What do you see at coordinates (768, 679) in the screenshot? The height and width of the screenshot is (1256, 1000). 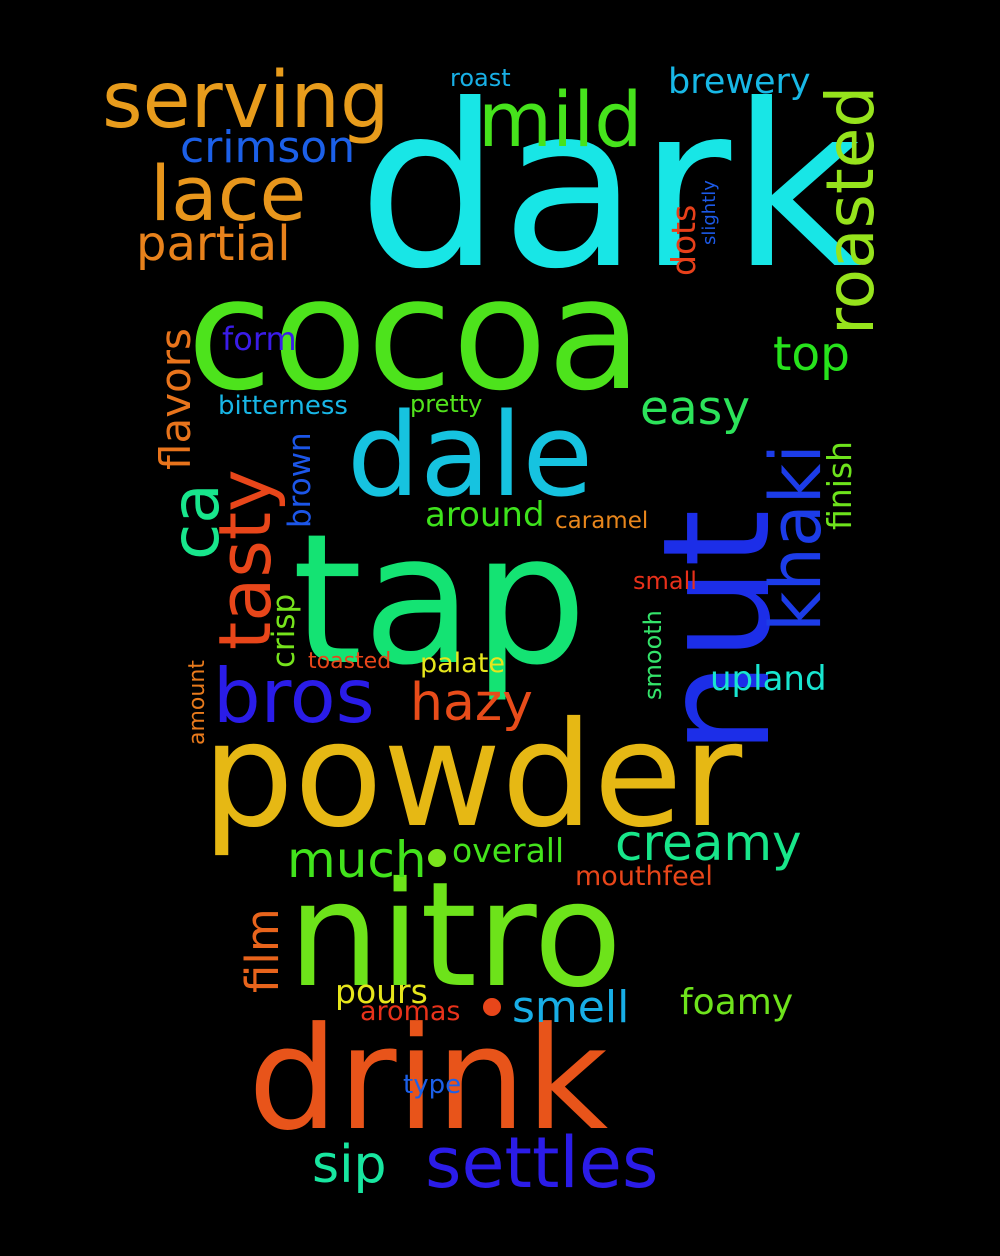 I see `word-upland: upland` at bounding box center [768, 679].